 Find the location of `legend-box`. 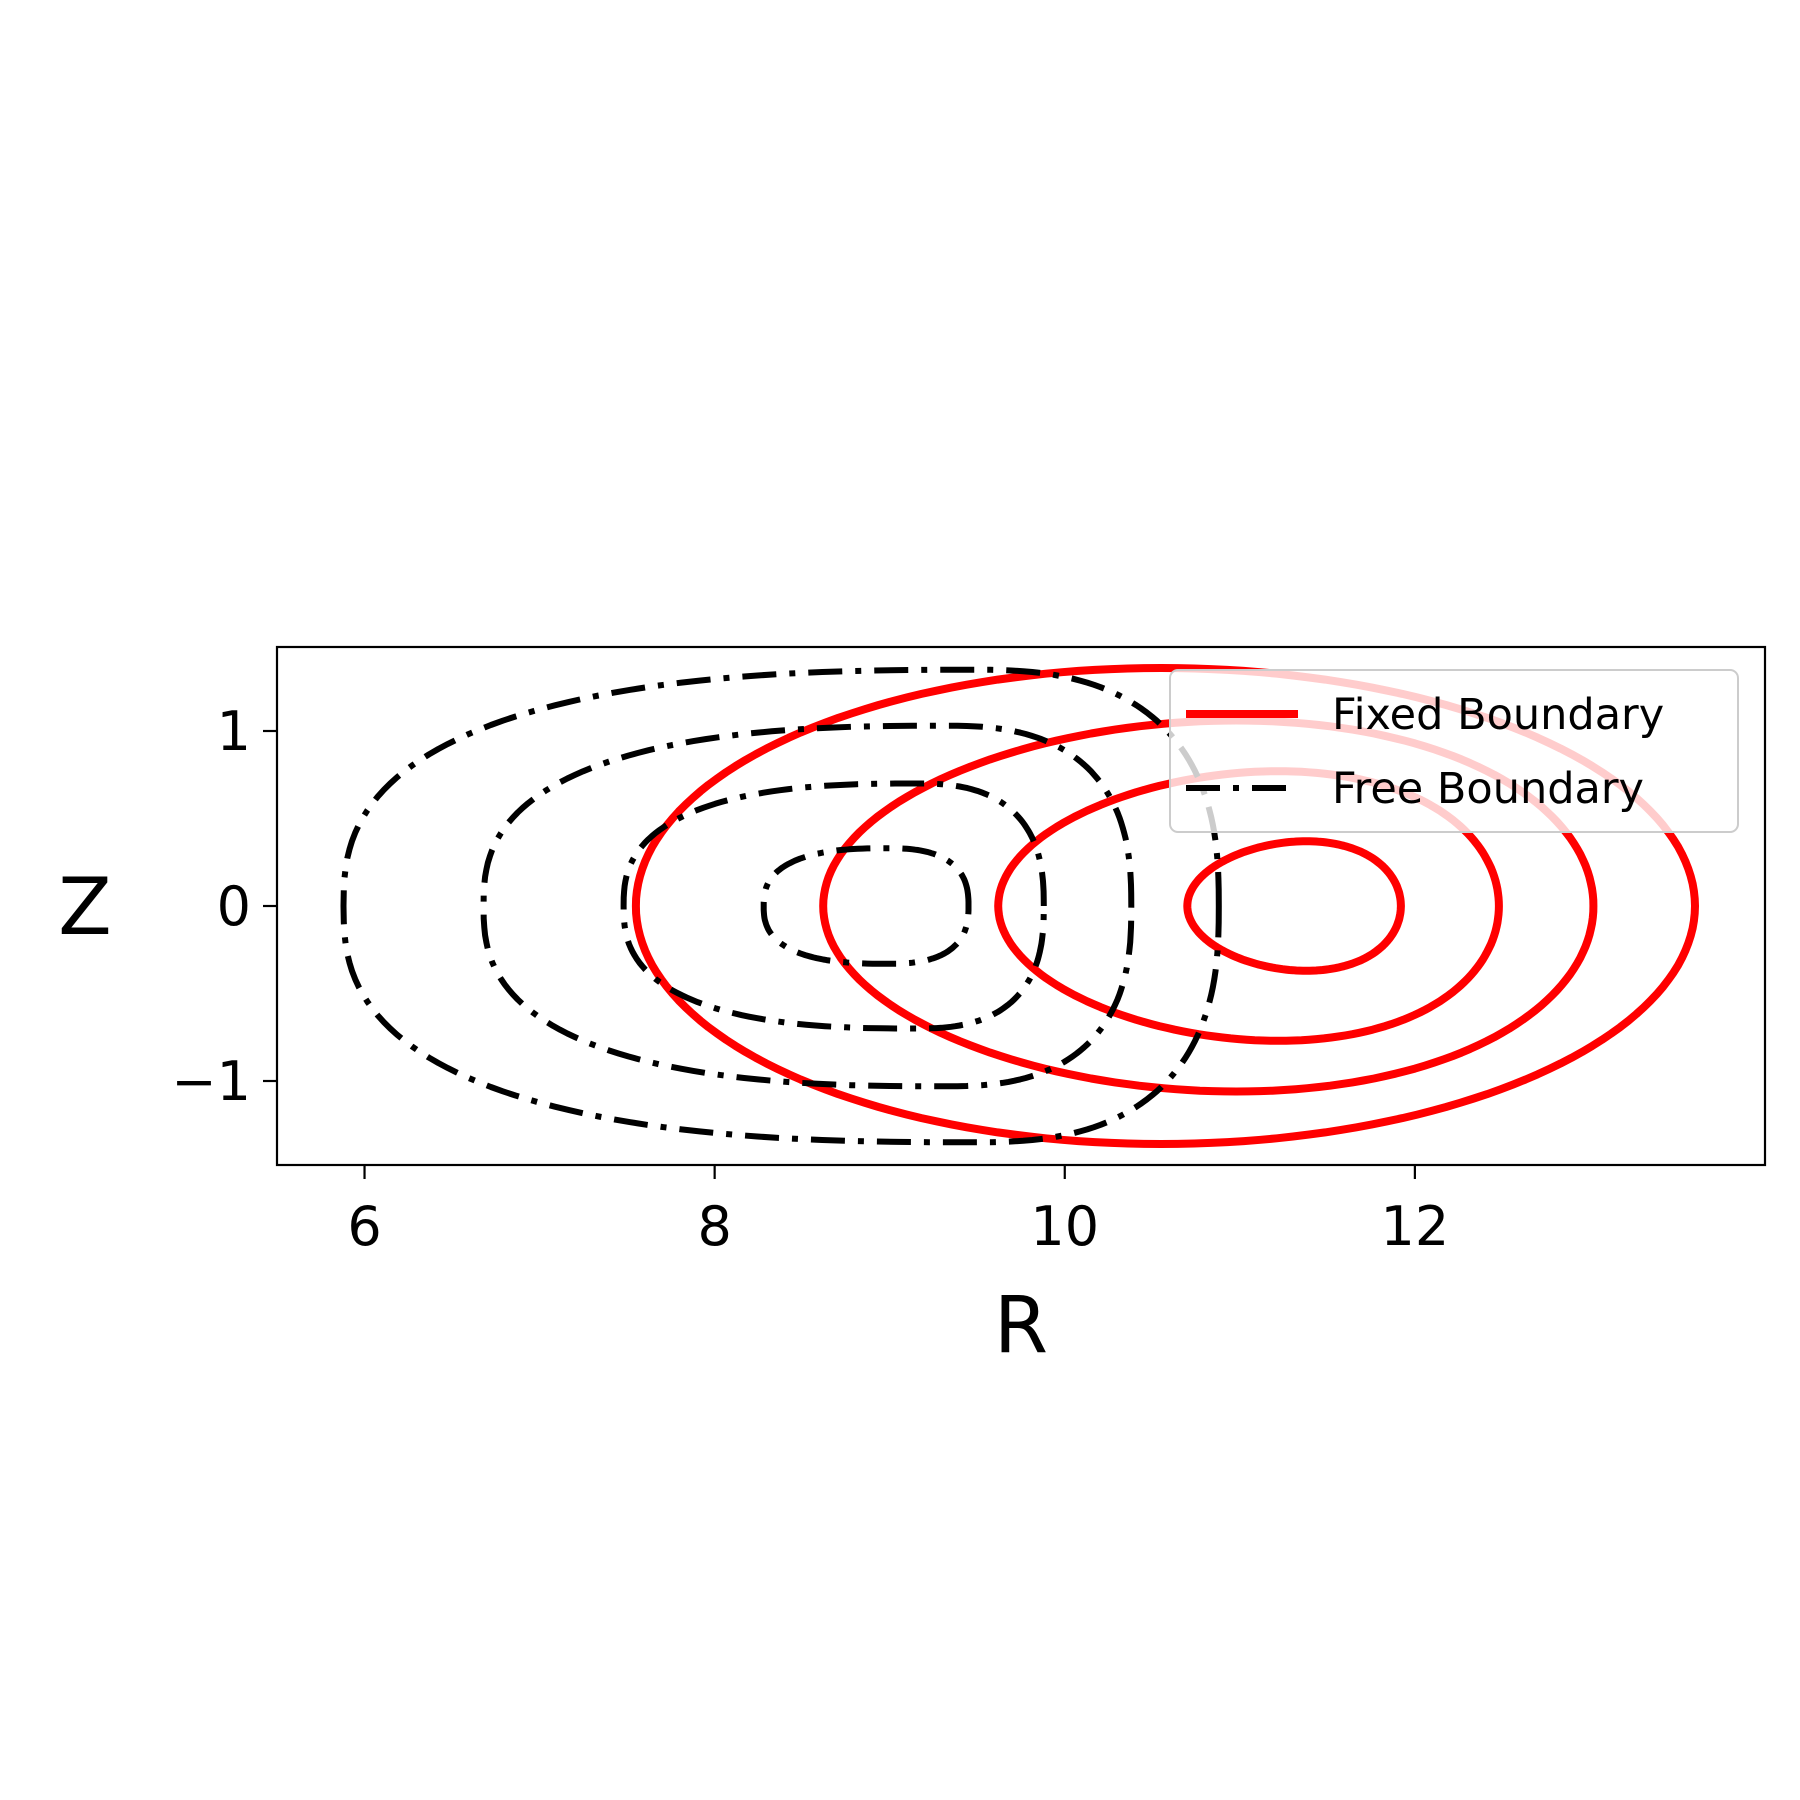

legend-box is located at coordinates (1454, 751).